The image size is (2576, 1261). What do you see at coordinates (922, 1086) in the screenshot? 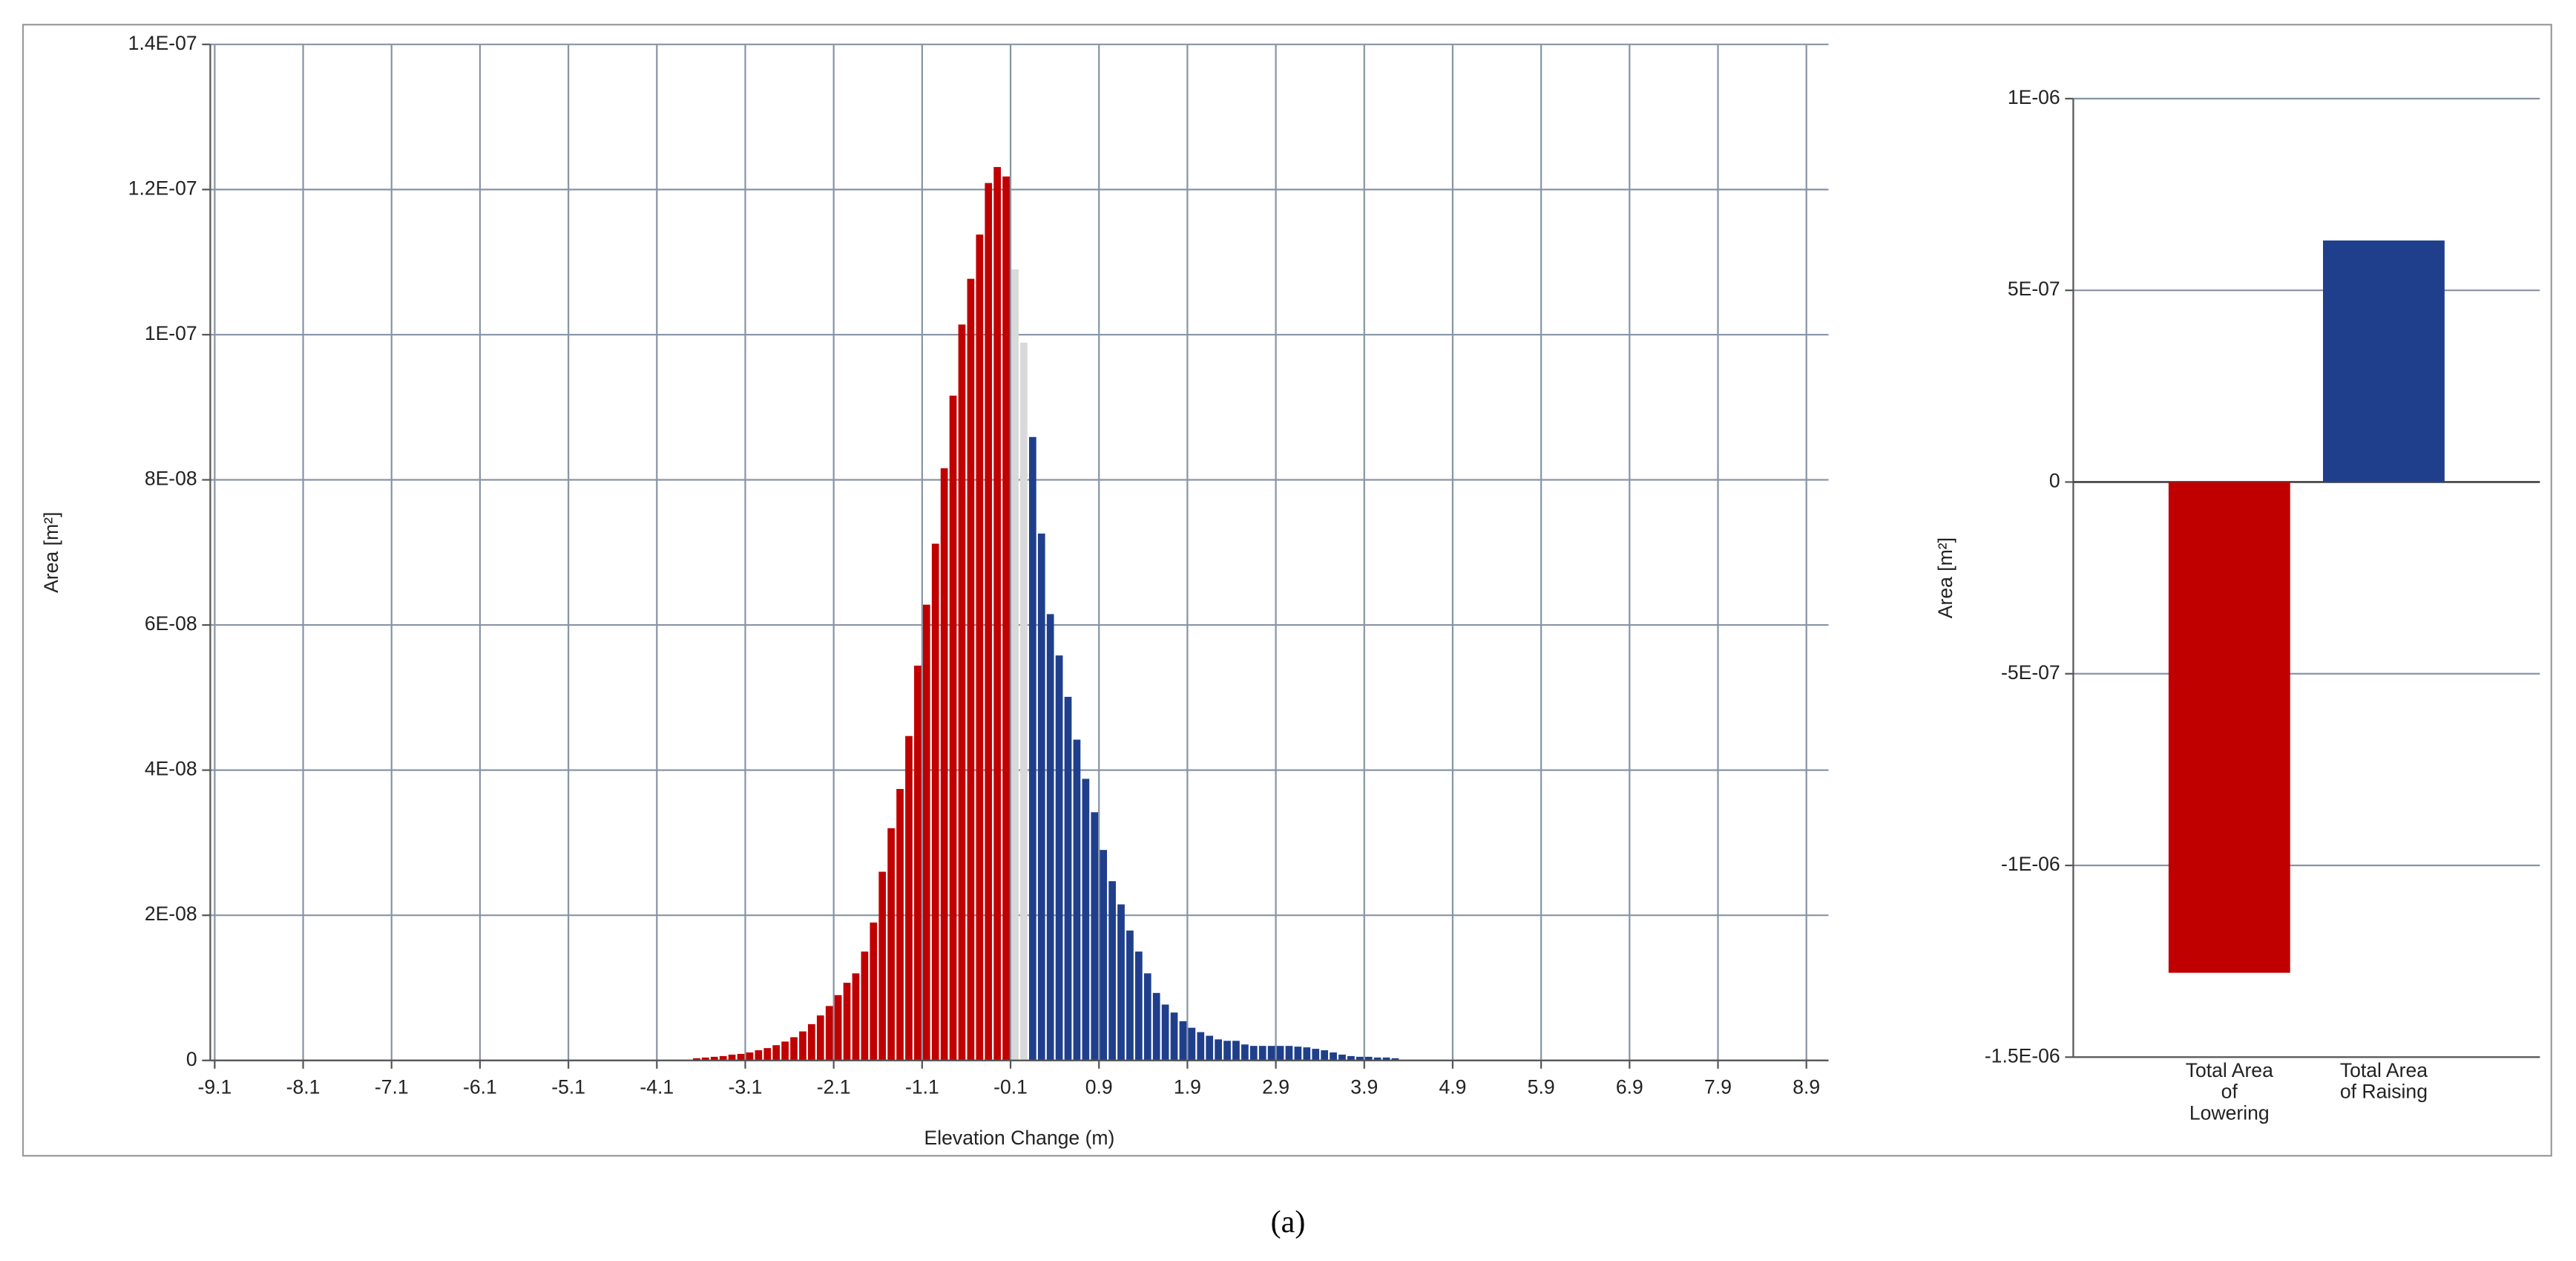
I see `x-tick-label: -1.1` at bounding box center [922, 1086].